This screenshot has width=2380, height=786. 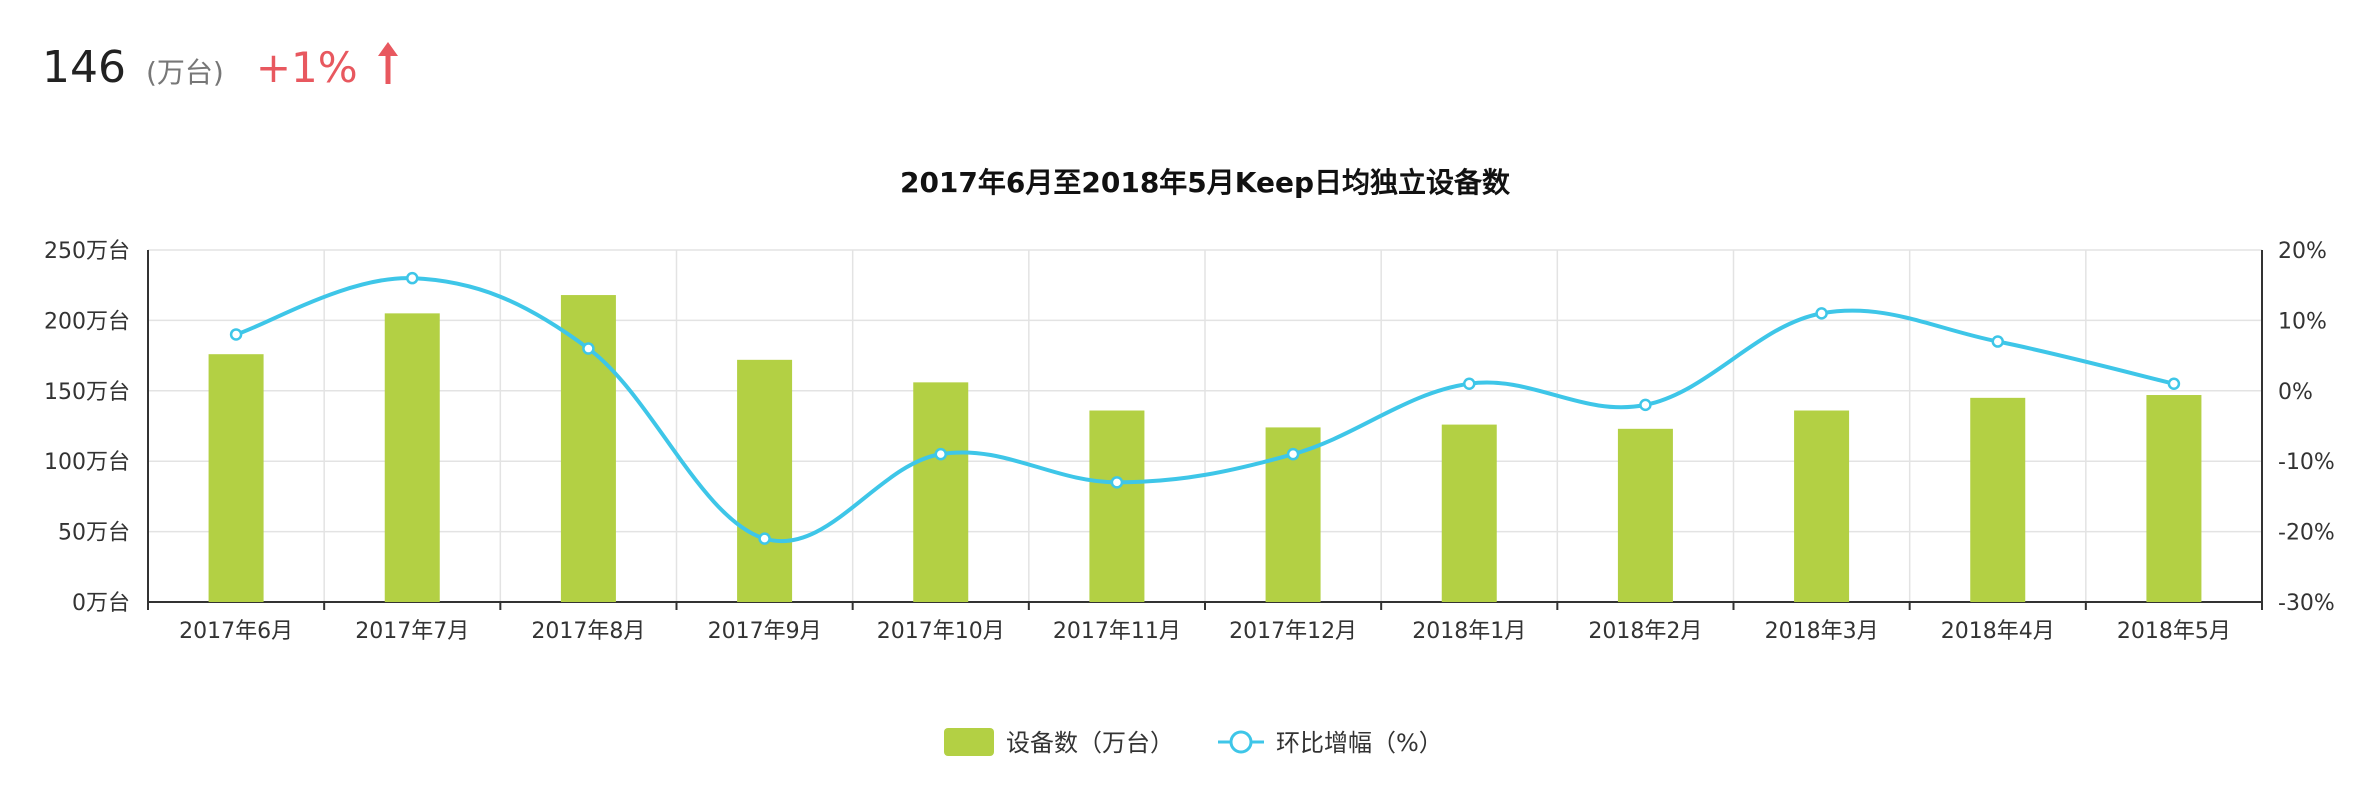 What do you see at coordinates (765, 631) in the screenshot?
I see `x-tick-label: 2017年9月` at bounding box center [765, 631].